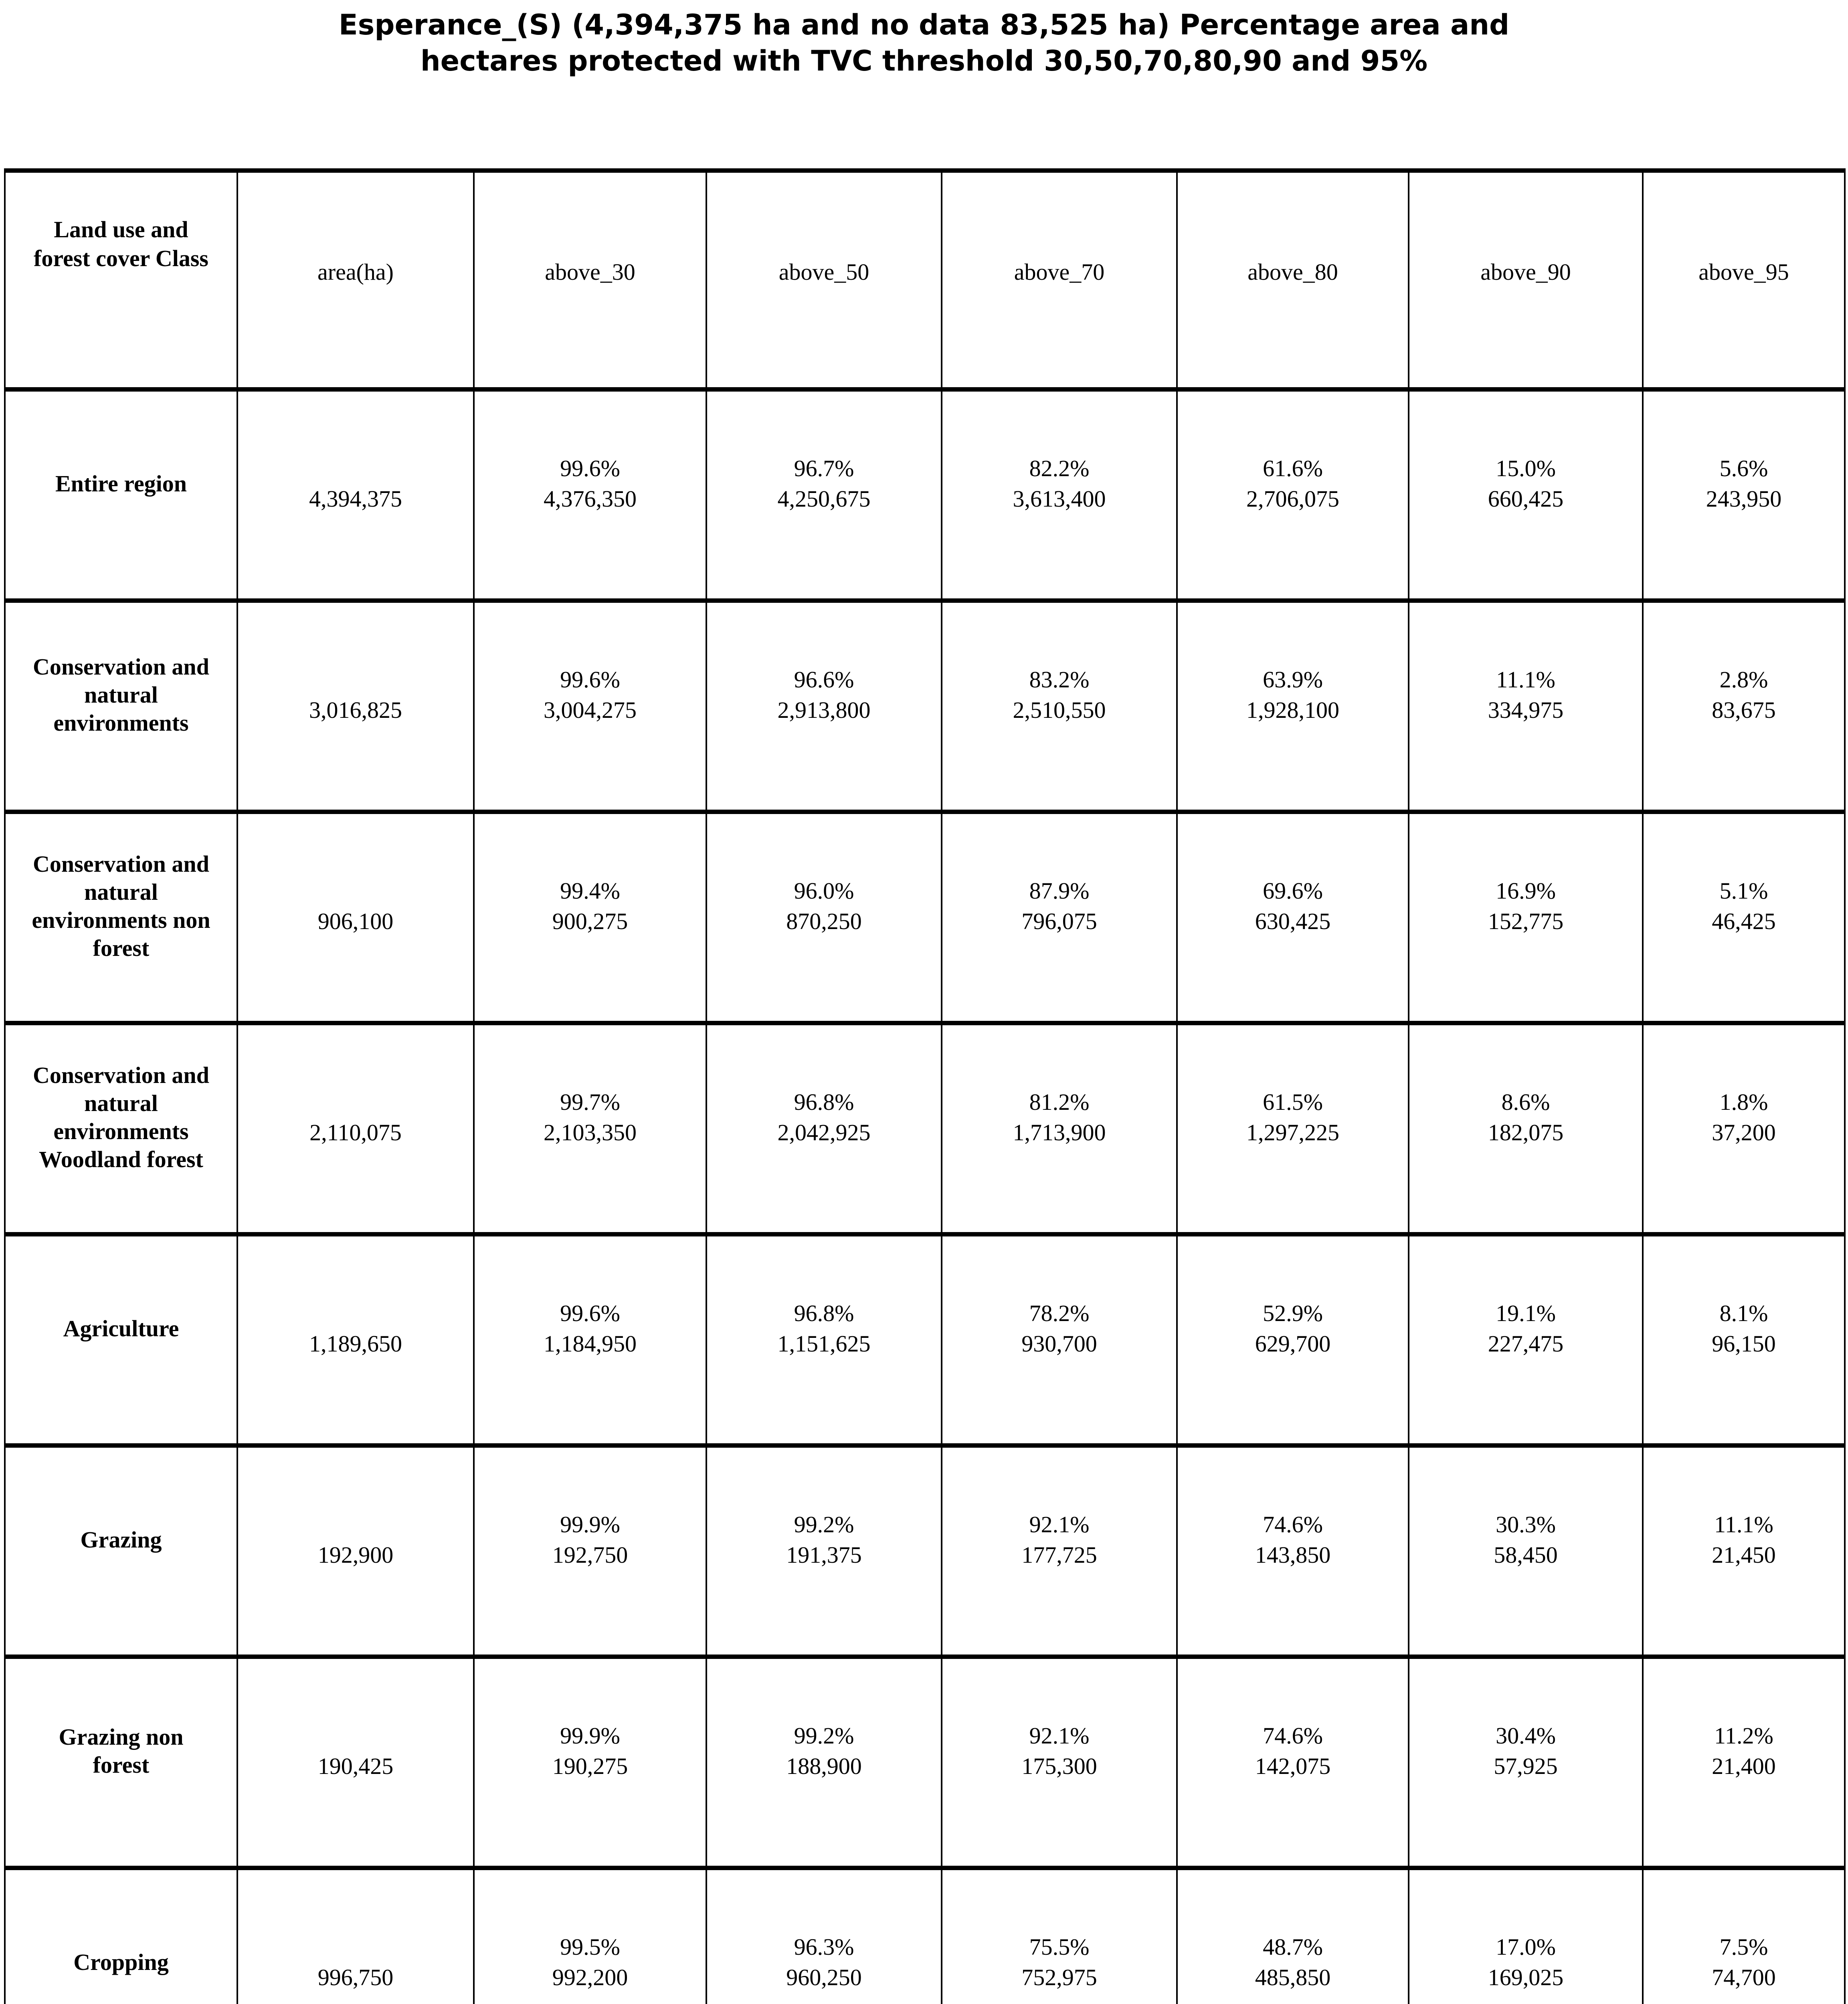 The width and height of the screenshot is (1848, 2004). I want to click on area-value: 190,425, so click(355, 1766).